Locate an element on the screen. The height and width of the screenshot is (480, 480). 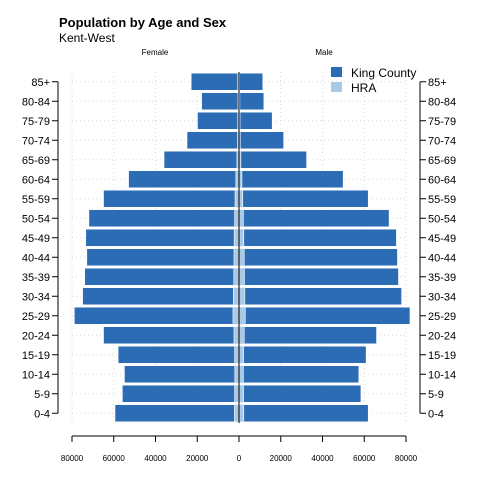
x-tick-label: 20000 is located at coordinates (197, 458).